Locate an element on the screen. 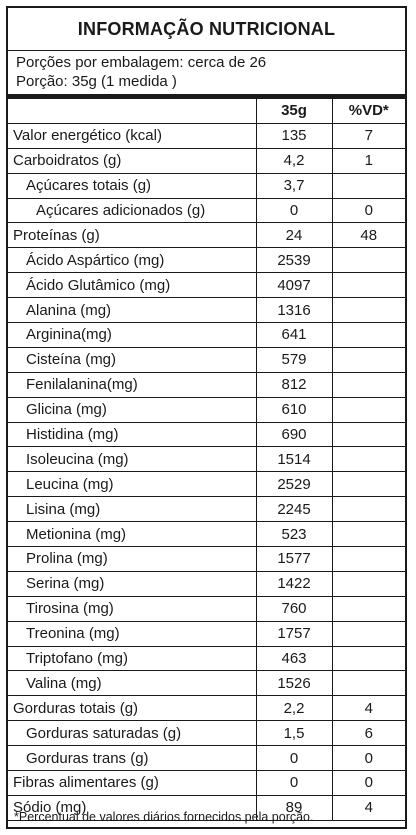  nutrient-name: Glicina (mg) is located at coordinates (132, 410).